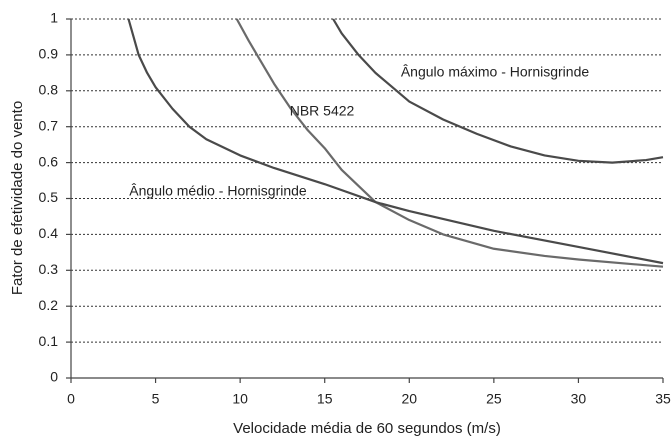 Image resolution: width=672 pixels, height=439 pixels. What do you see at coordinates (240, 399) in the screenshot?
I see `x-tick-label: 10` at bounding box center [240, 399].